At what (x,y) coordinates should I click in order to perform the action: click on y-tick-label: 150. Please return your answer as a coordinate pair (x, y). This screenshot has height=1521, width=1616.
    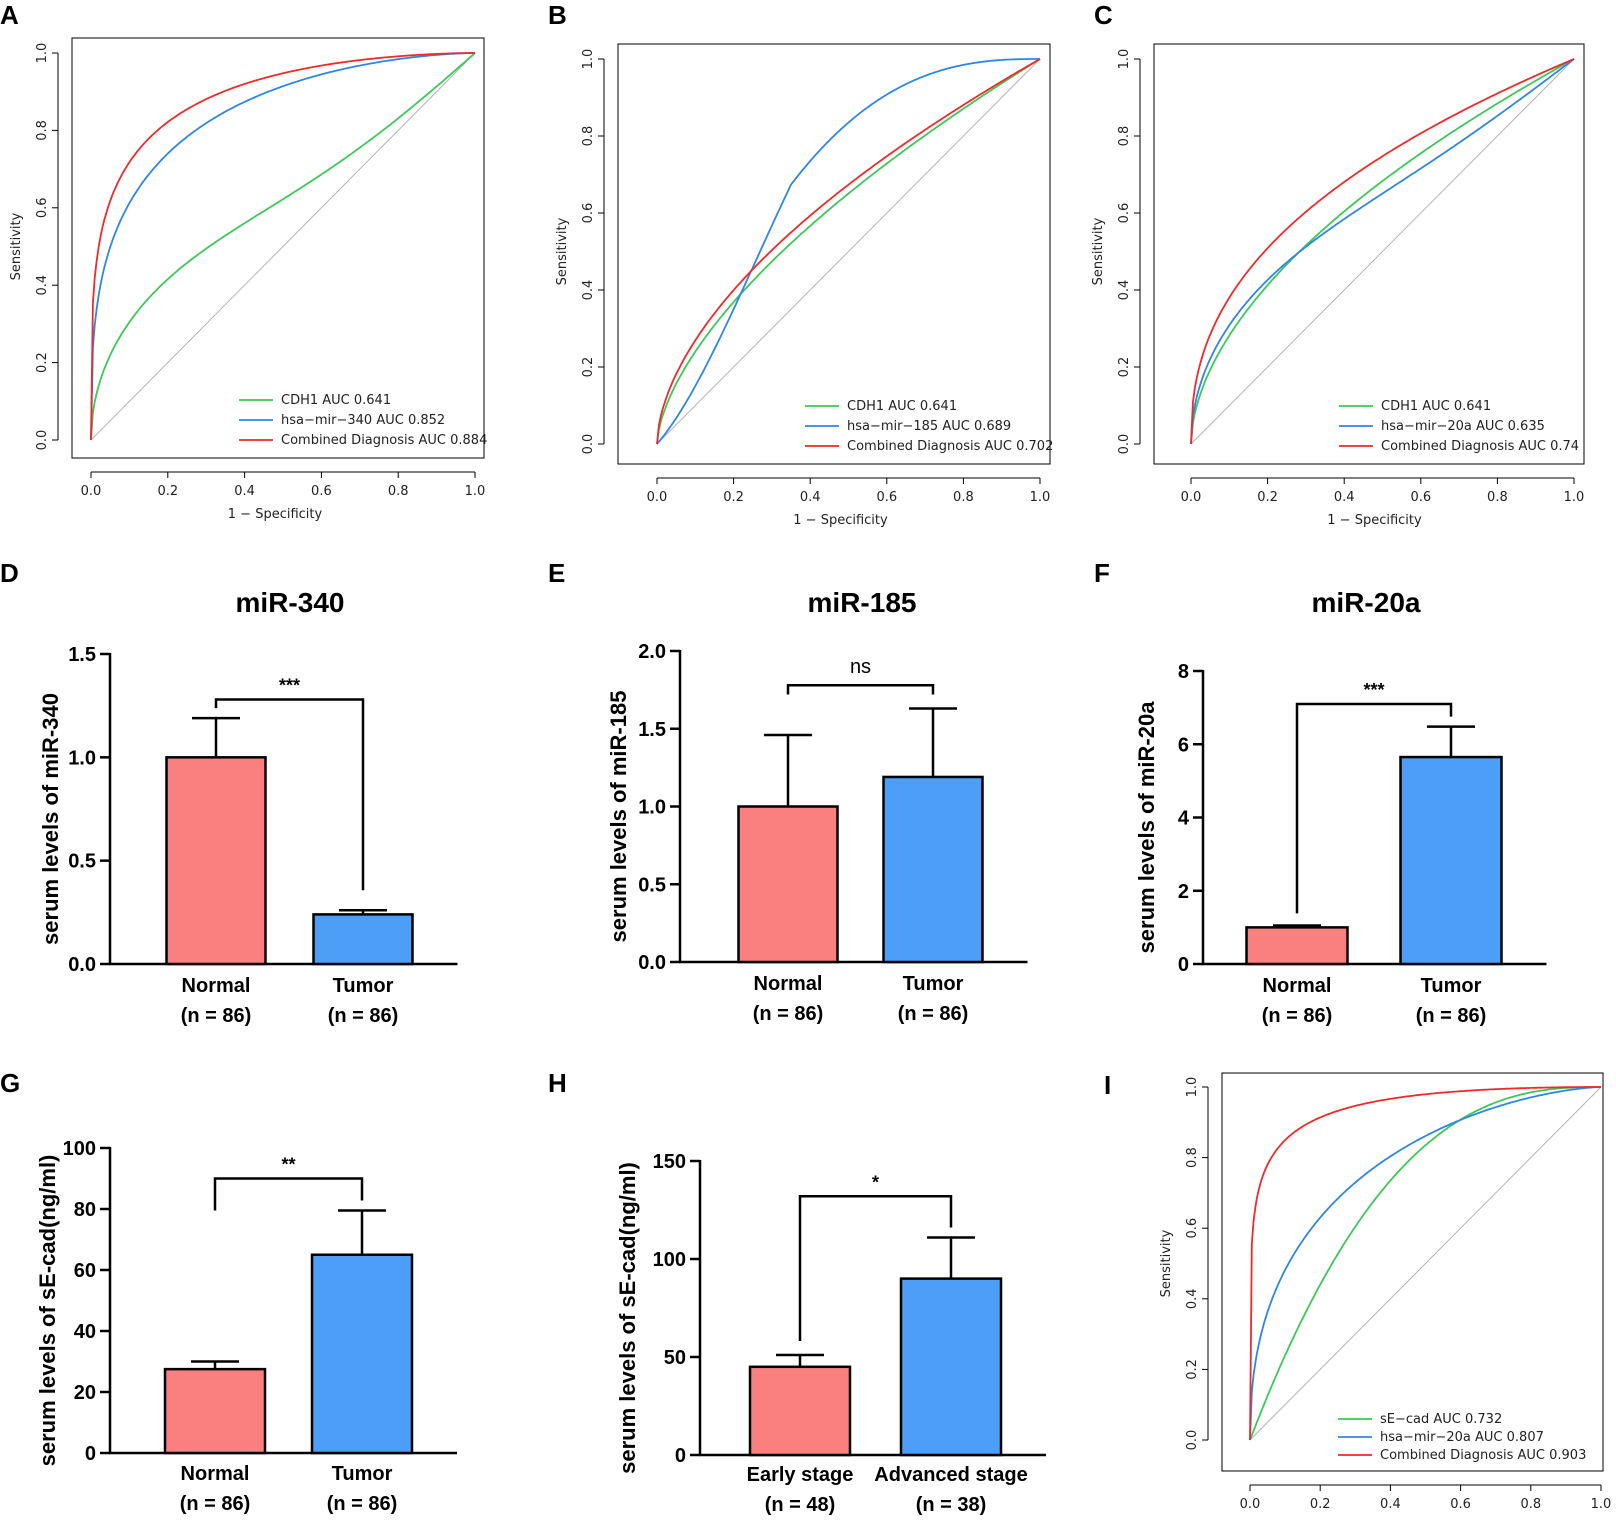
    Looking at the image, I should click on (669, 1162).